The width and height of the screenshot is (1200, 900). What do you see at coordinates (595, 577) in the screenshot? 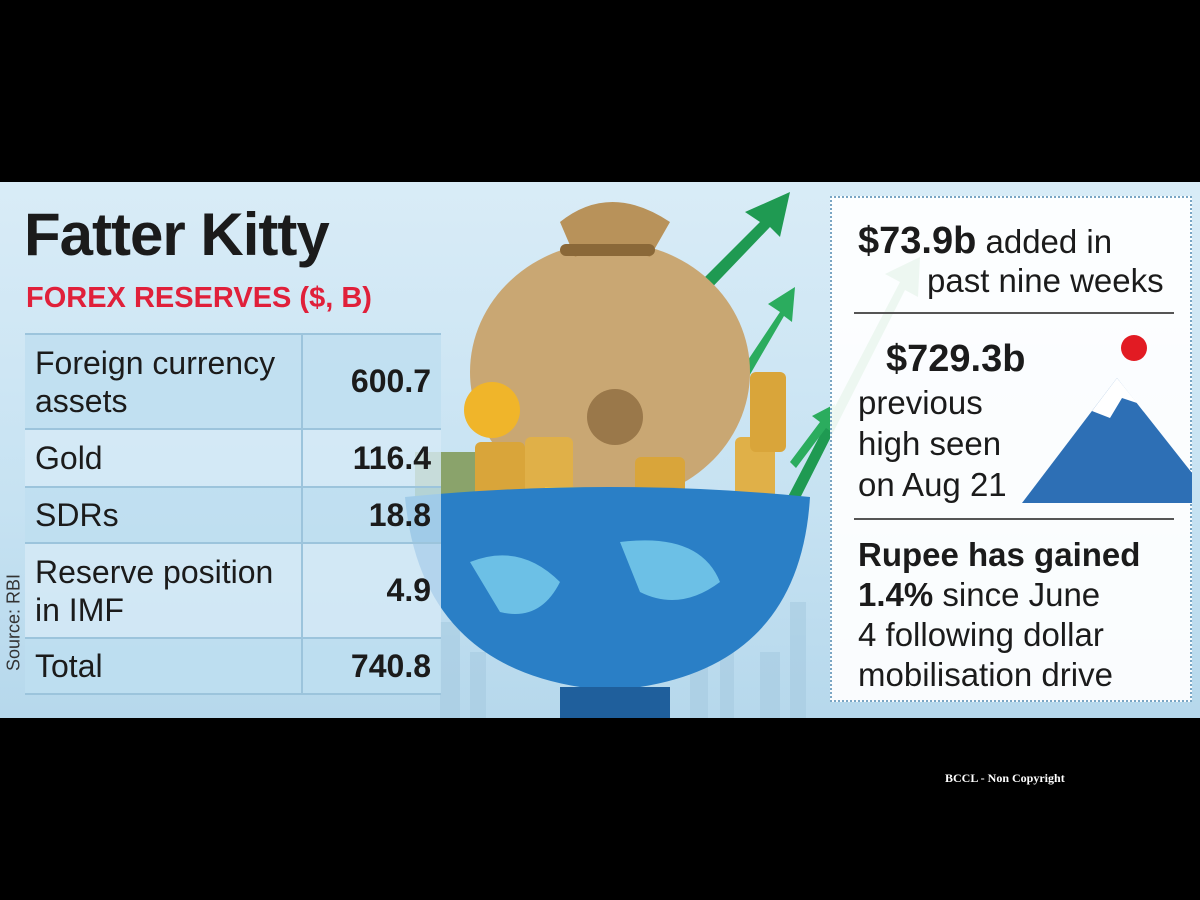
I see `continents` at bounding box center [595, 577].